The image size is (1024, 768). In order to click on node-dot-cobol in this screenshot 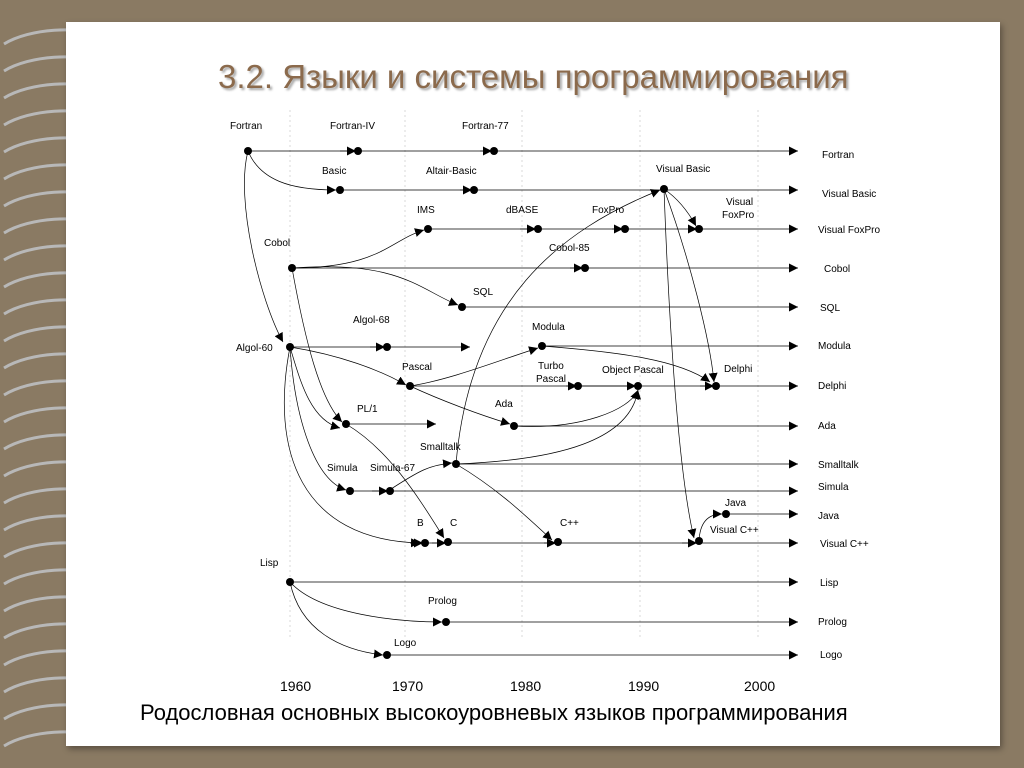, I will do `click(292, 268)`.